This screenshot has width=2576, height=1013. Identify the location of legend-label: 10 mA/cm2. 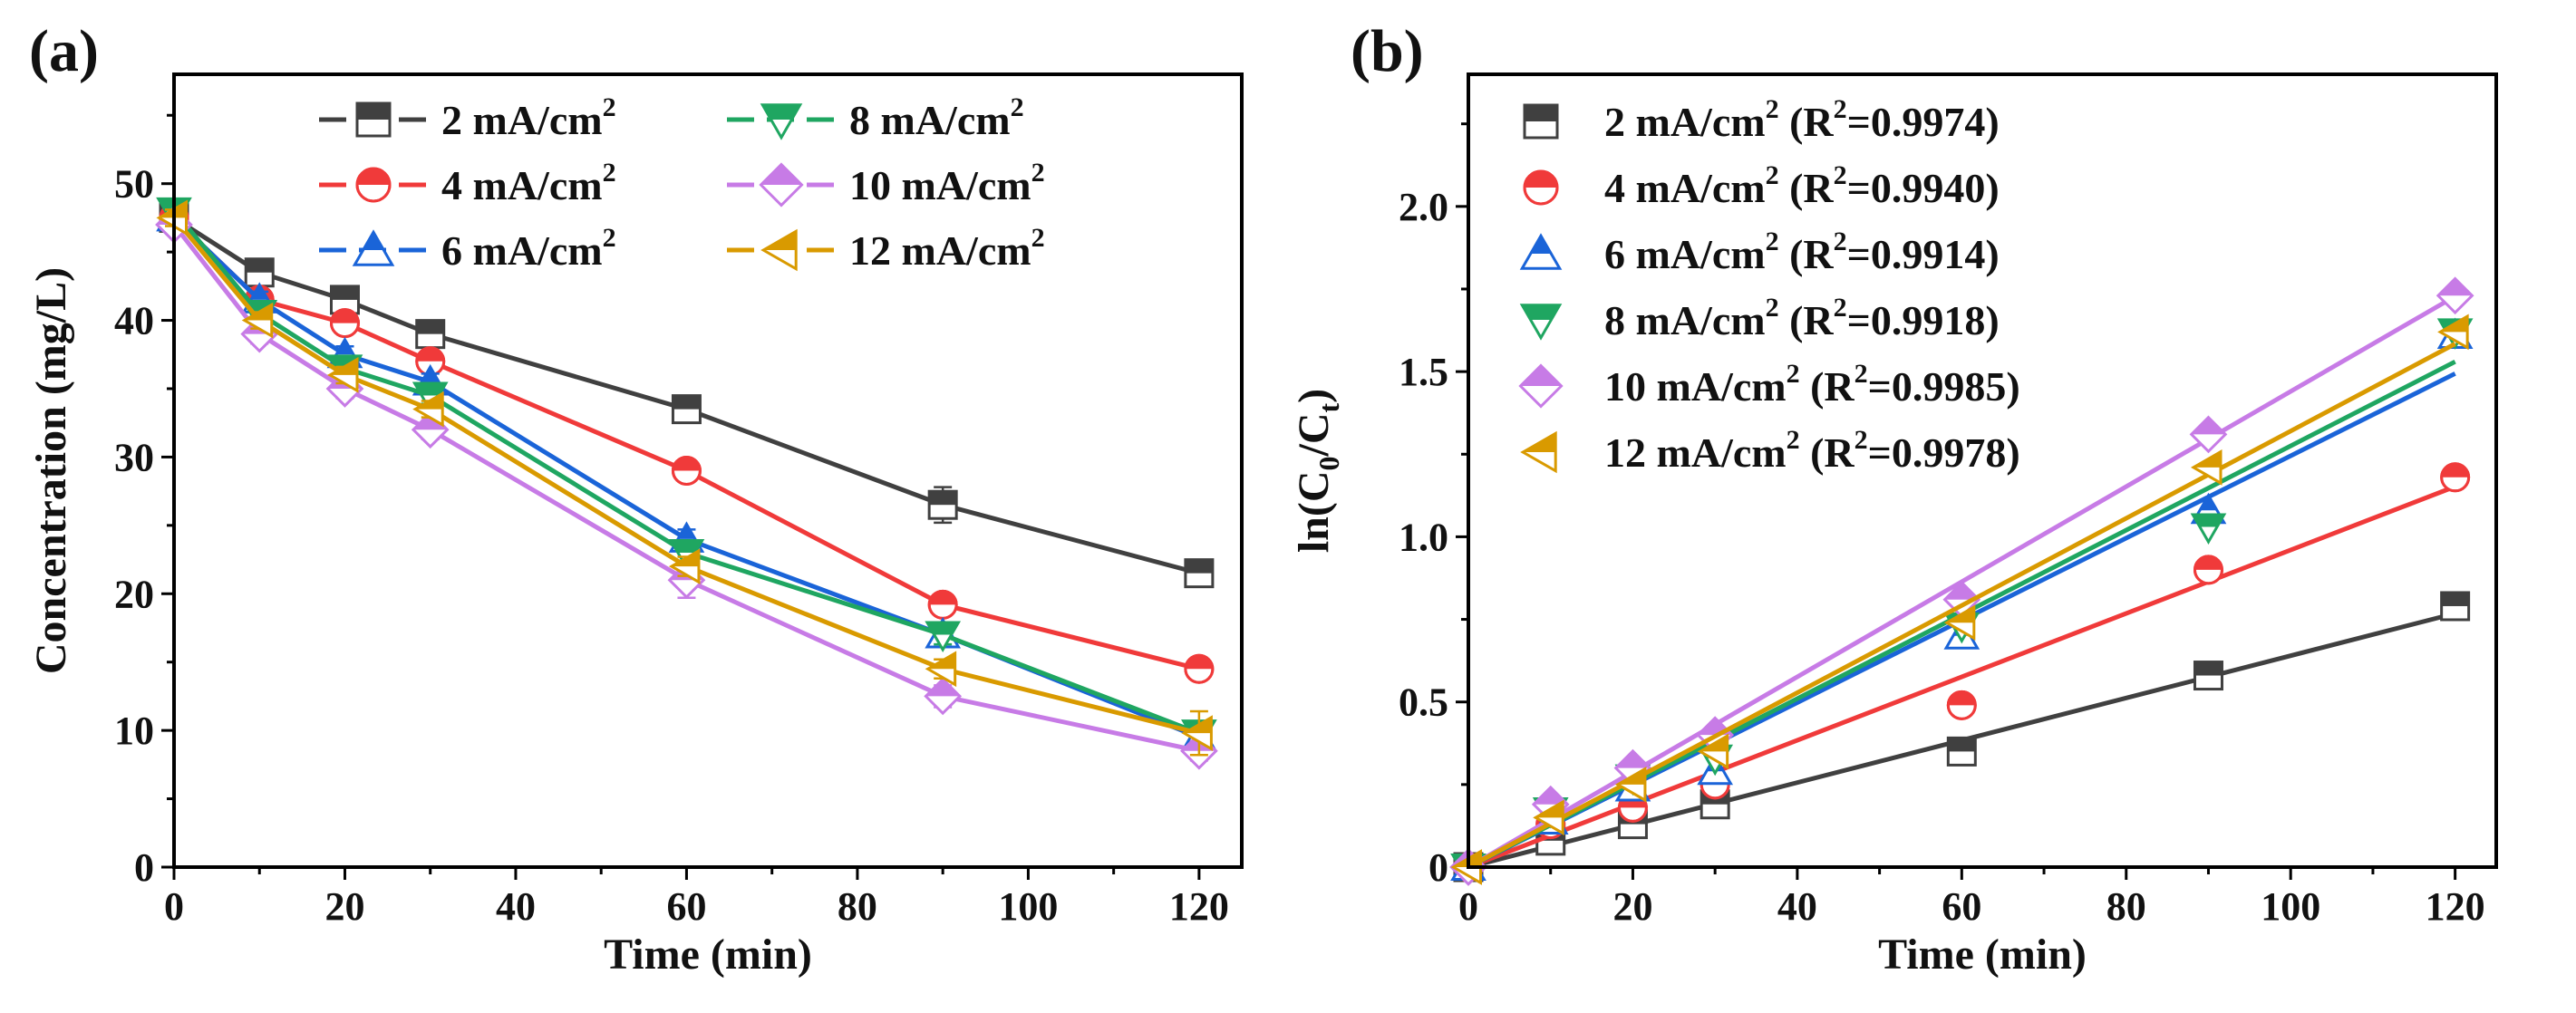
(947, 183).